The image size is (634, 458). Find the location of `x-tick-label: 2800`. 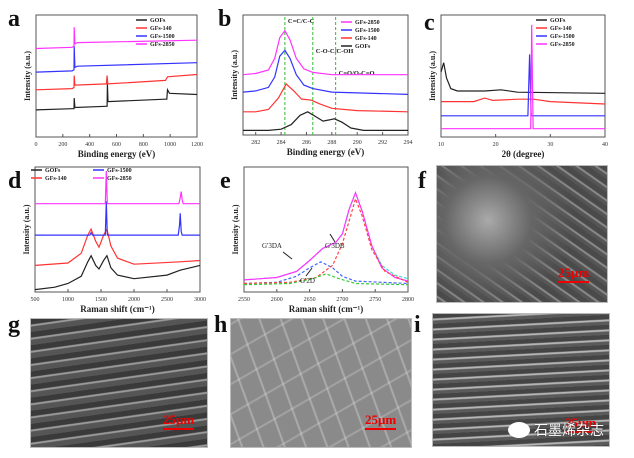

x-tick-label: 2800 is located at coordinates (408, 300).